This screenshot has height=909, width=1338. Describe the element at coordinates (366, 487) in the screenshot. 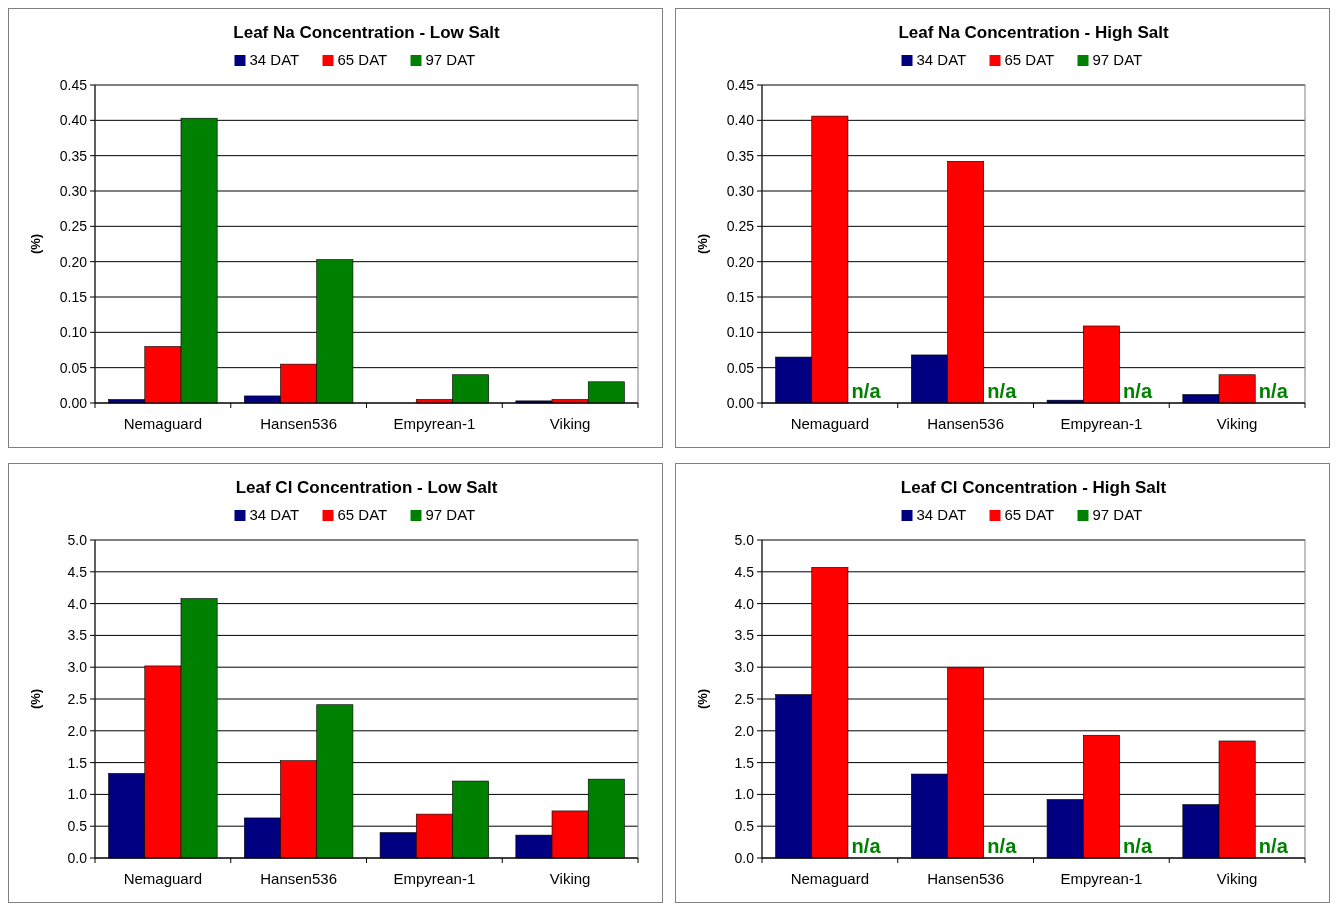

I see `chart-title: Leaf Cl Concentration - Low Salt` at that location.